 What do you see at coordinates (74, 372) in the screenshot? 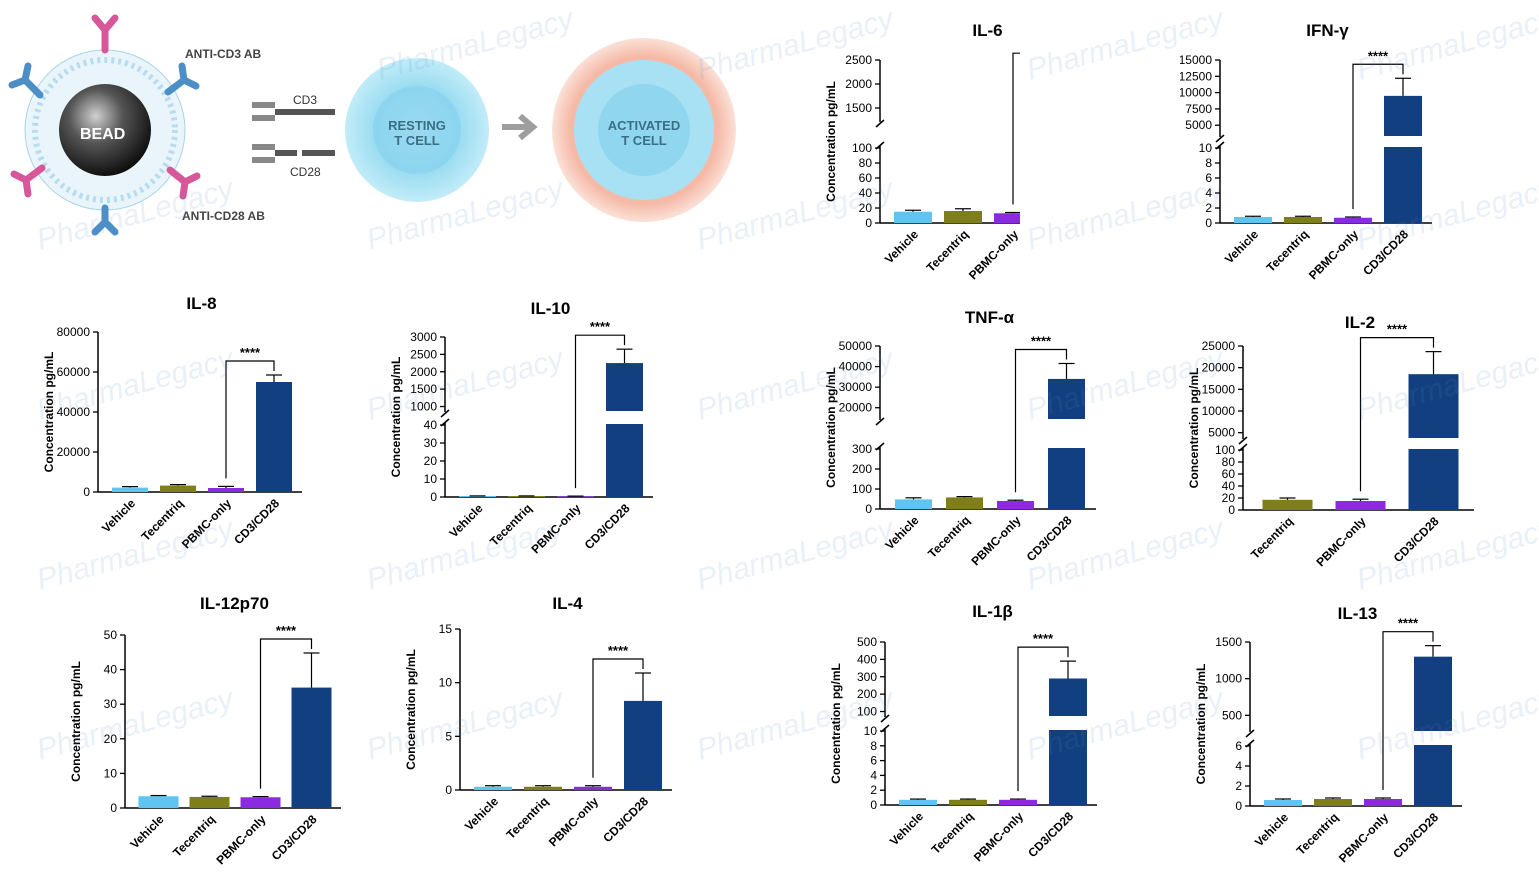
I see `y-tick-label: 60000` at bounding box center [74, 372].